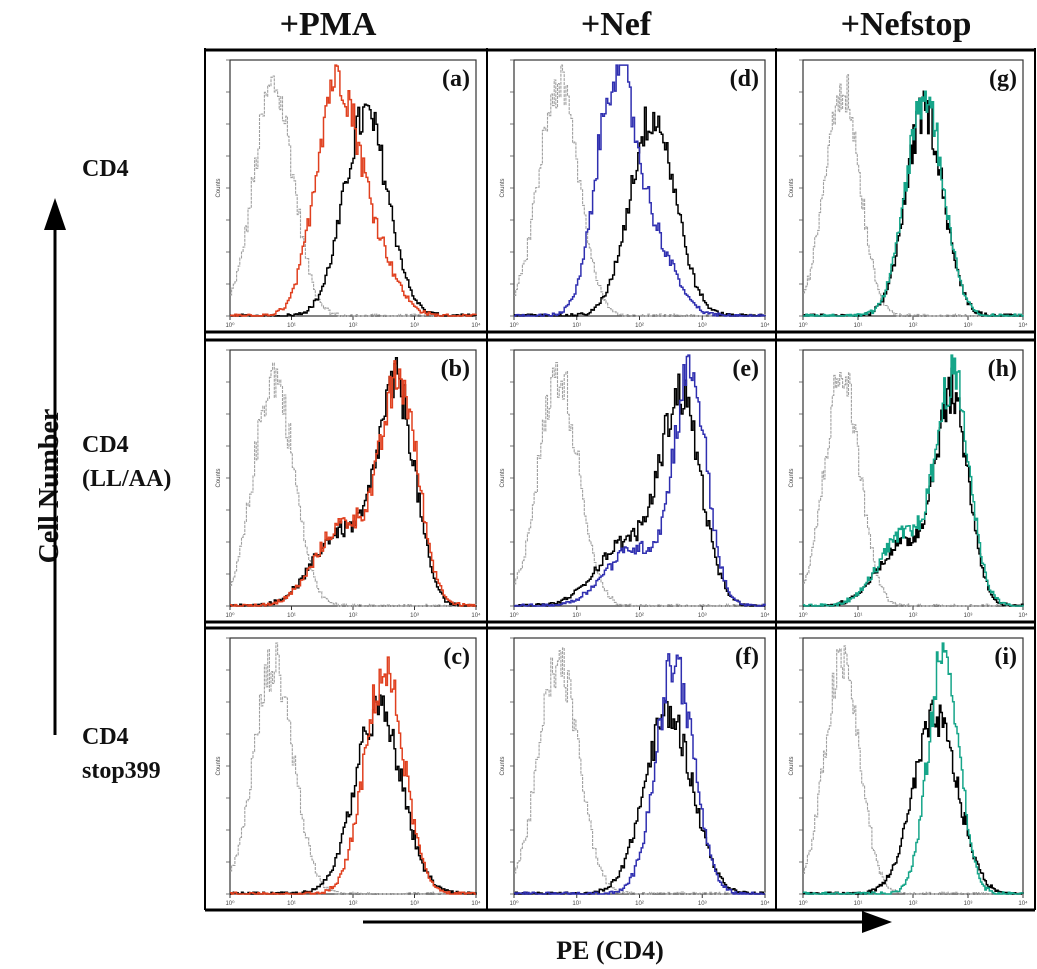 The width and height of the screenshot is (1037, 969). I want to click on histogram-panel: 10⁰ 10¹ 10² 10³ 10⁴ Counts (c), so click(348, 772).